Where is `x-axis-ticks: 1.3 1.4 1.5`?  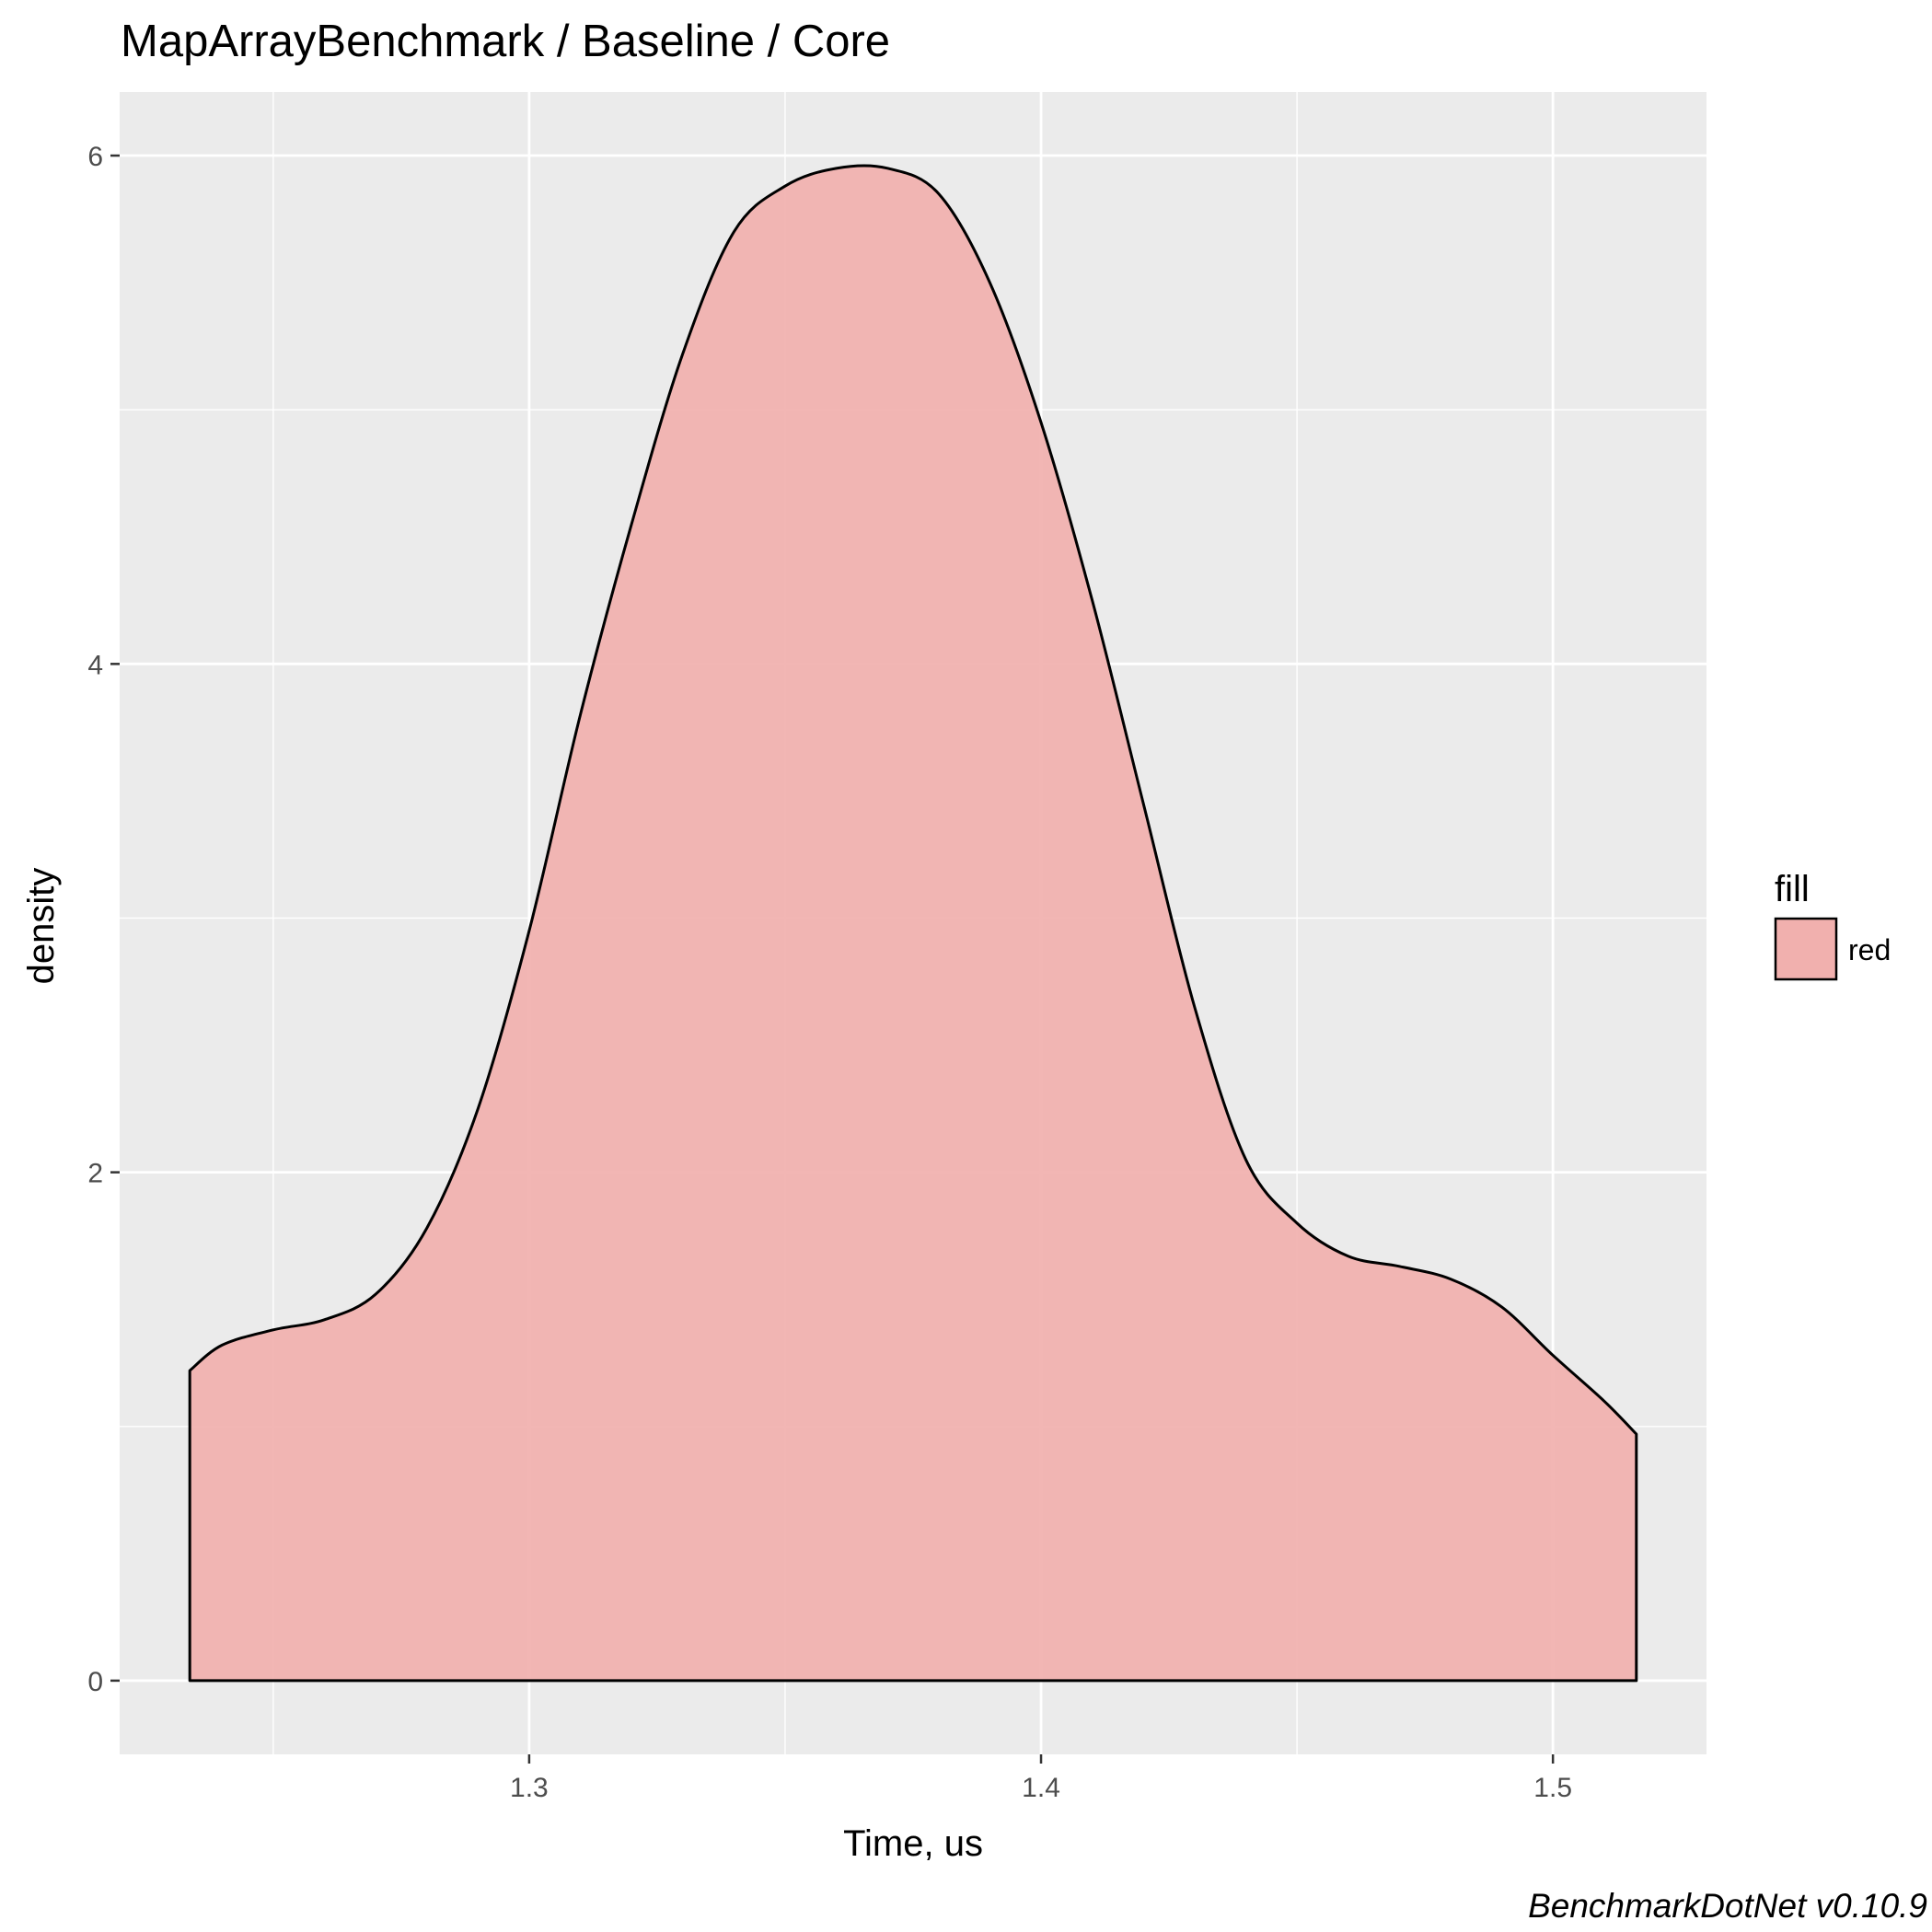
x-axis-ticks: 1.3 1.4 1.5 is located at coordinates (1041, 1779).